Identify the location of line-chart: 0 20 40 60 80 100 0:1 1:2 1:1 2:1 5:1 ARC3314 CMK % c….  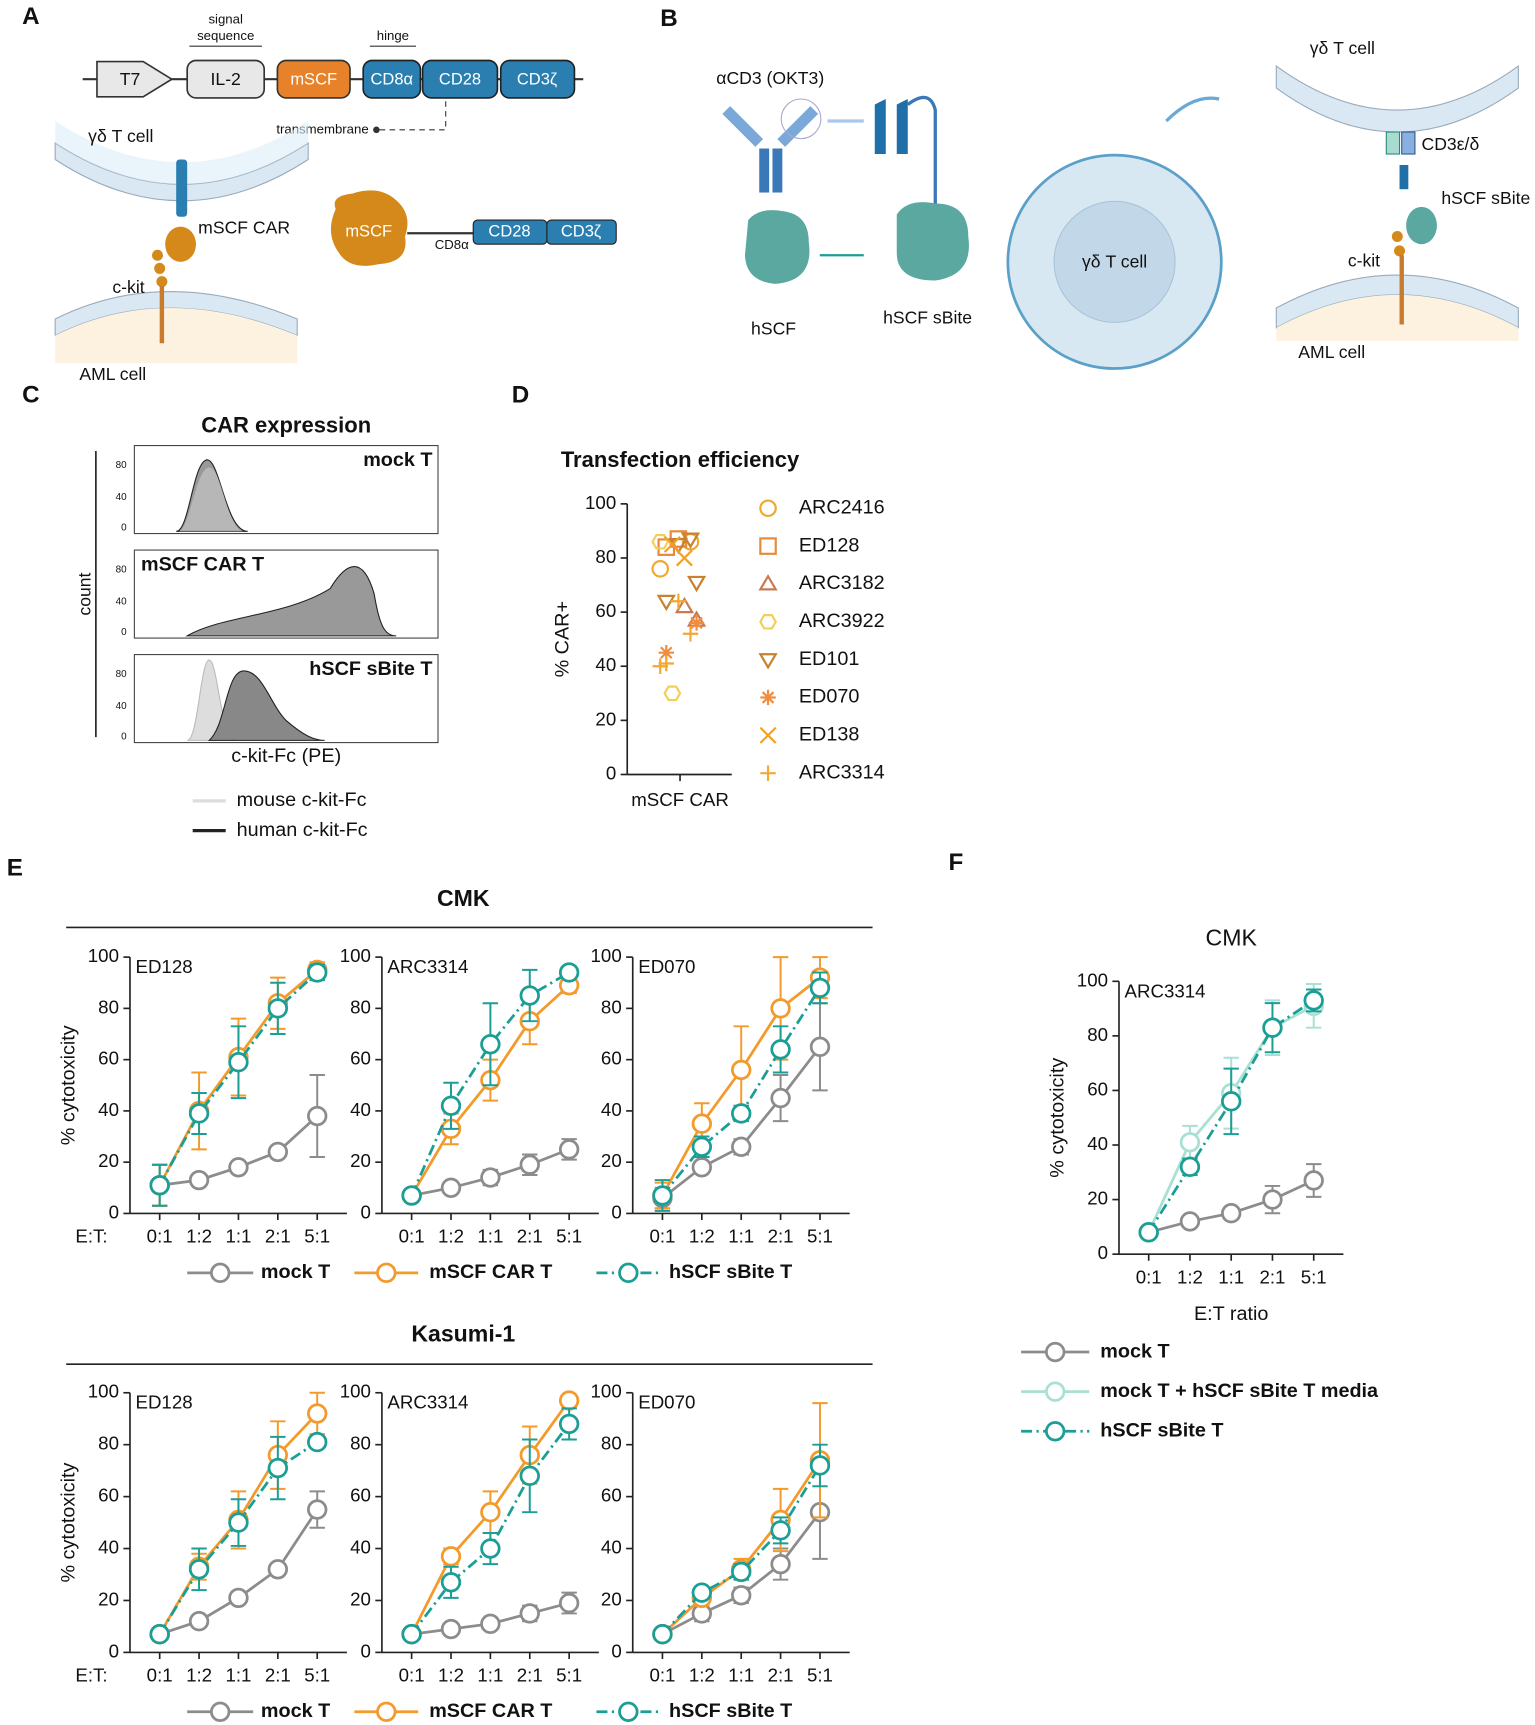
(1195, 1125).